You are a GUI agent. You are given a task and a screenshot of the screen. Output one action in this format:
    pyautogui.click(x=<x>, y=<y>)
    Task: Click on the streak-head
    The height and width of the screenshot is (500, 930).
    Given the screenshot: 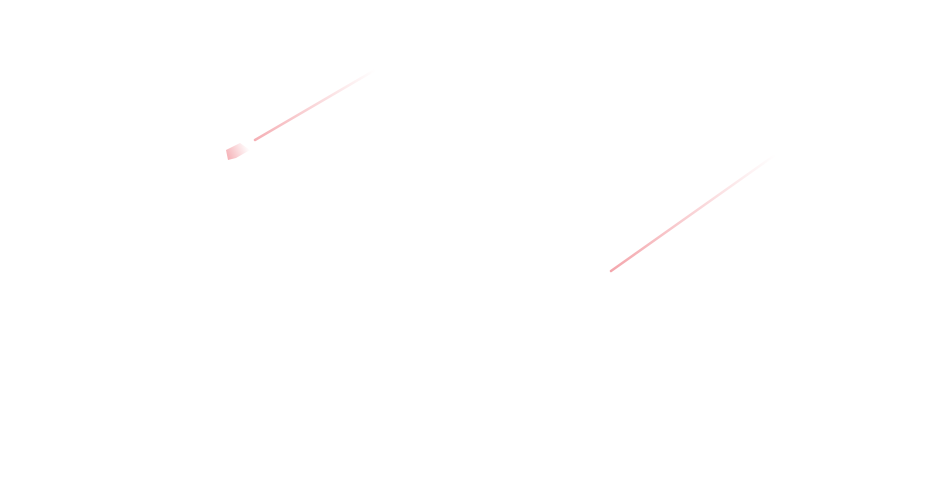 What is the action you would take?
    pyautogui.click(x=238, y=151)
    